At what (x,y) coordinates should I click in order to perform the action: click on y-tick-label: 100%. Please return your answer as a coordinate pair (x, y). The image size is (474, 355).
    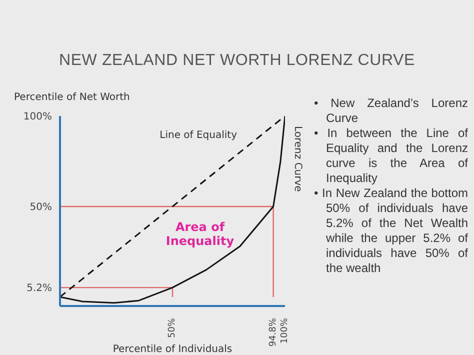
    Looking at the image, I should click on (37, 117).